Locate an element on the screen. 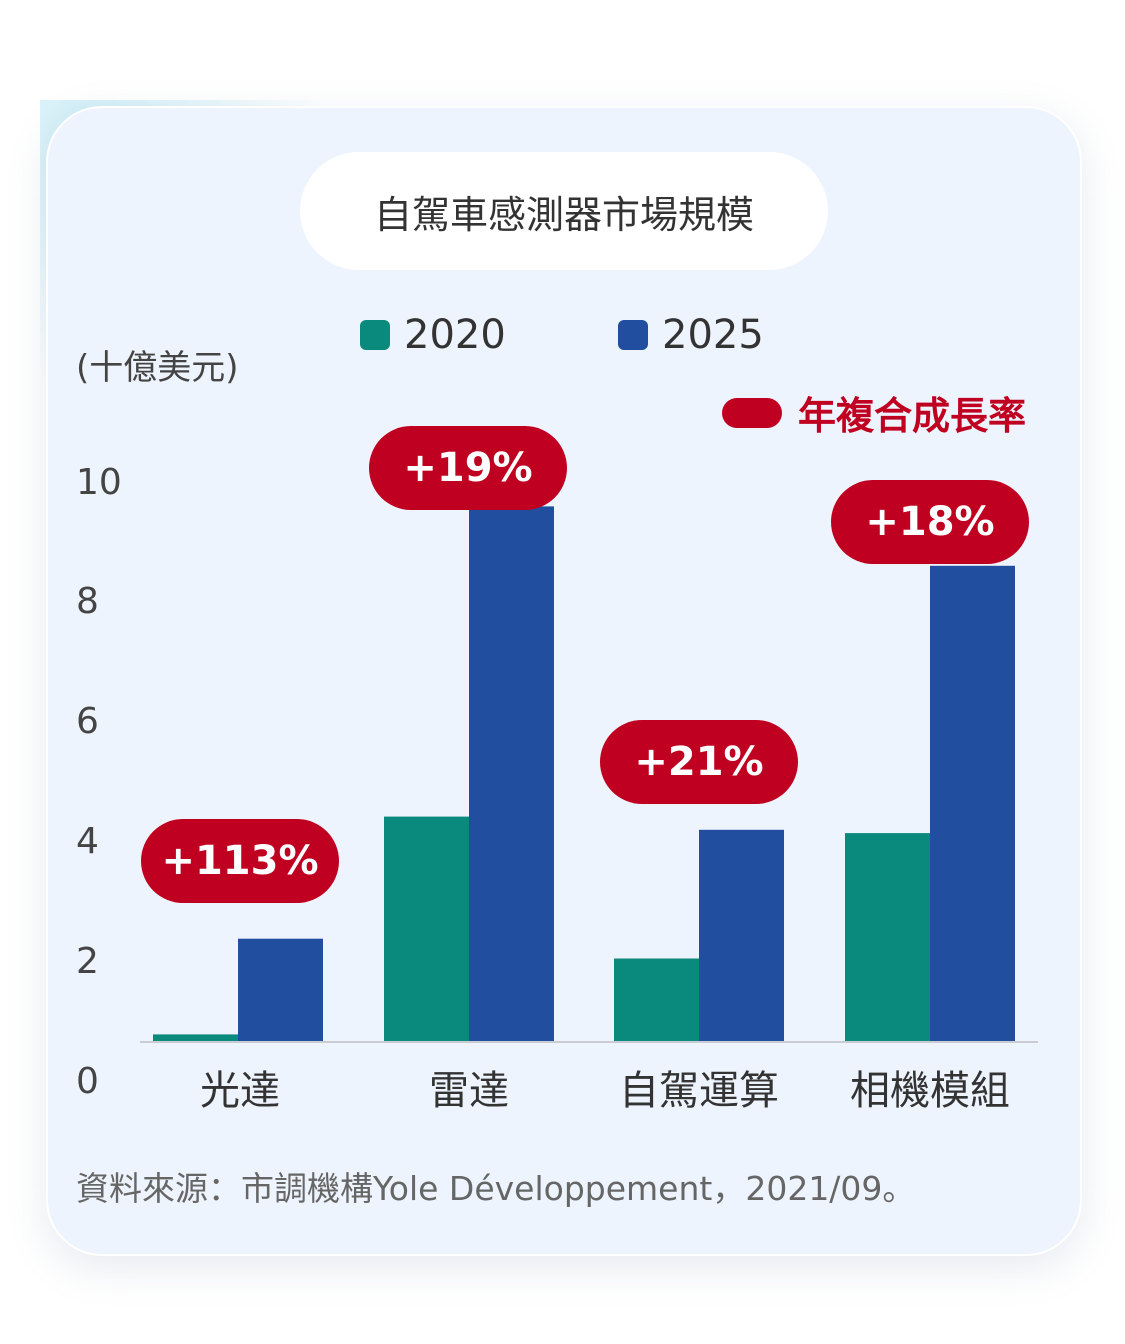 The image size is (1125, 1344). y-tick-label: 2 is located at coordinates (87, 961).